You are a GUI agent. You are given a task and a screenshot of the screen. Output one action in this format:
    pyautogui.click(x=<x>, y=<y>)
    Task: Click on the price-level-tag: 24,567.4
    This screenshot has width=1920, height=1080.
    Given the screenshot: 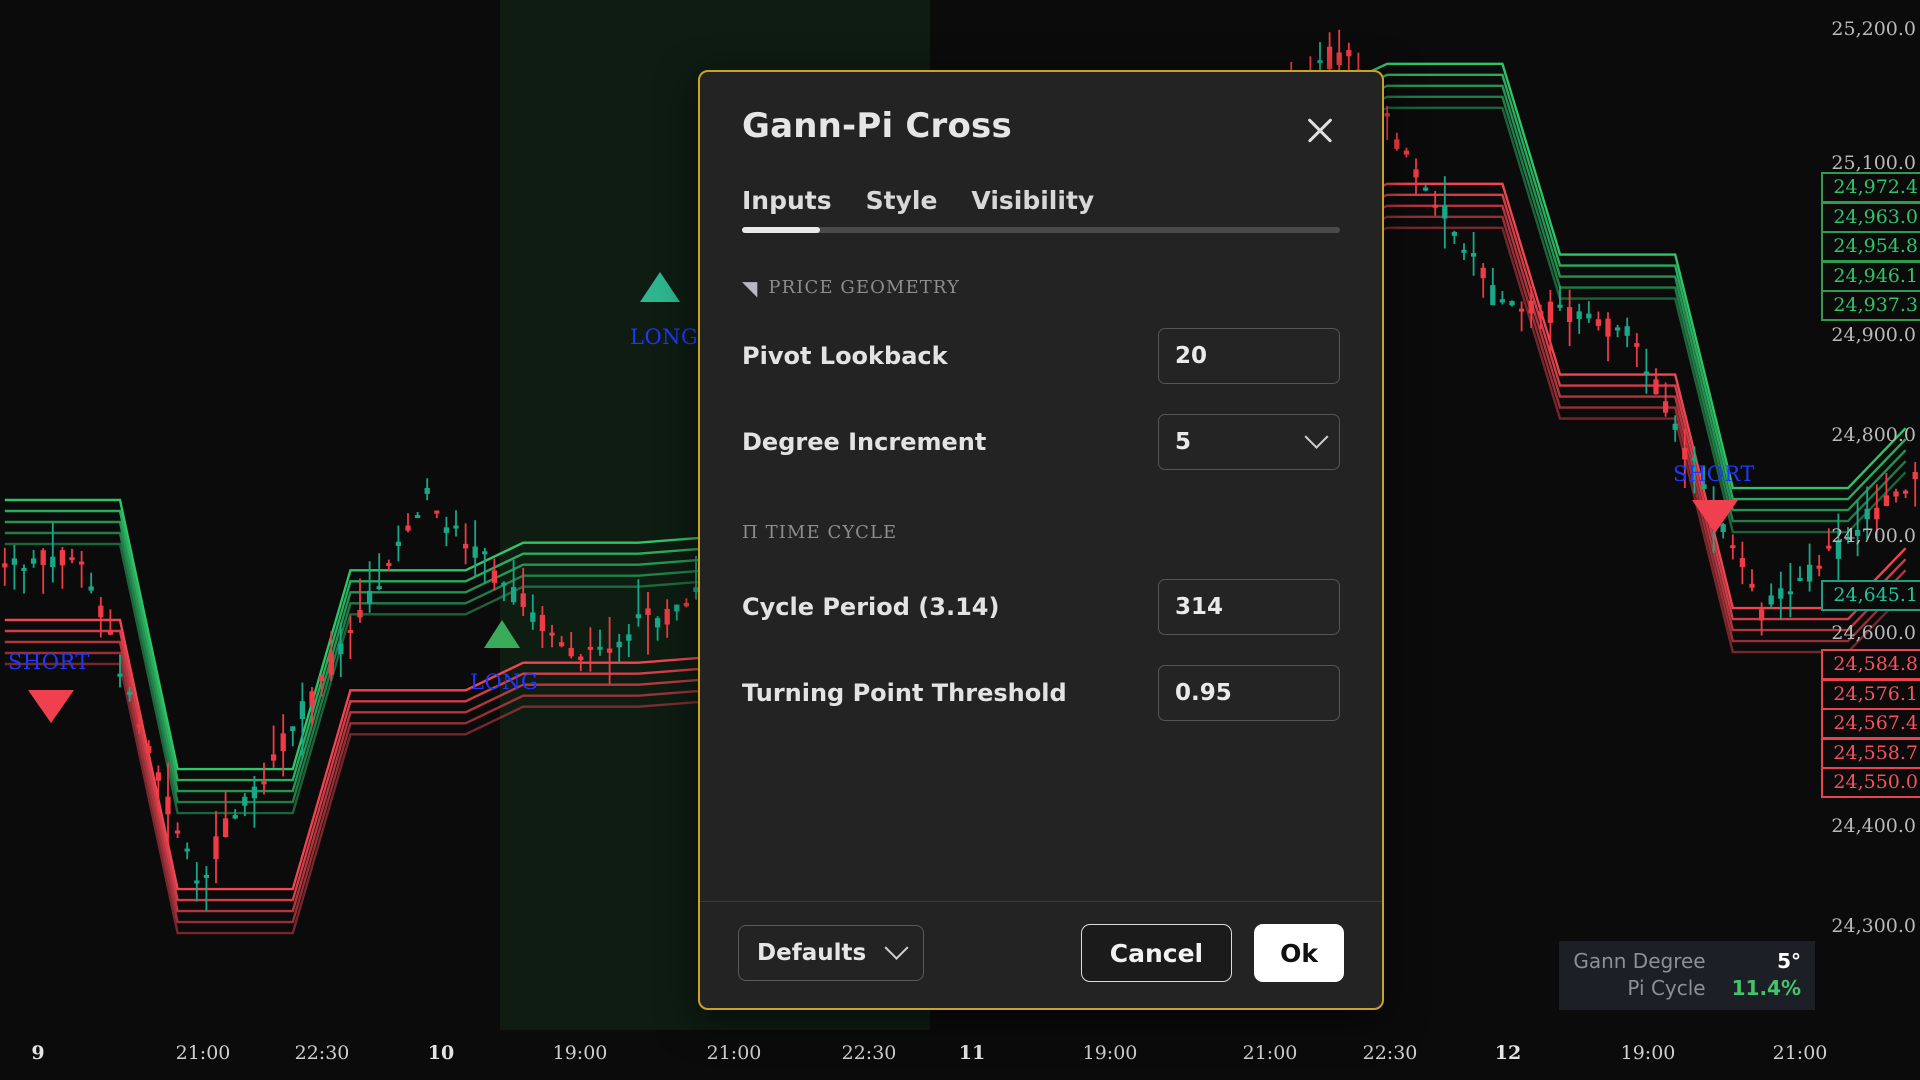 What is the action you would take?
    pyautogui.click(x=1870, y=723)
    